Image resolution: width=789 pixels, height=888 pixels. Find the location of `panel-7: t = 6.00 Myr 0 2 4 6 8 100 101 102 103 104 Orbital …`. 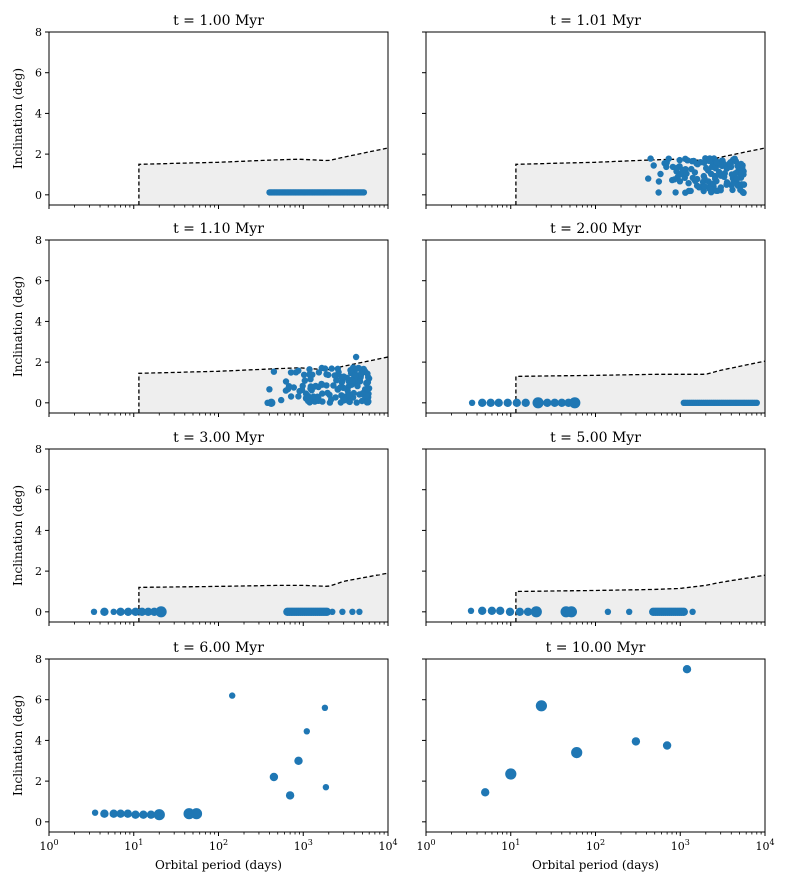

panel-7: t = 6.00 Myr 0 2 4 6 8 100 101 102 103 104 Orbital … is located at coordinates (204, 756).